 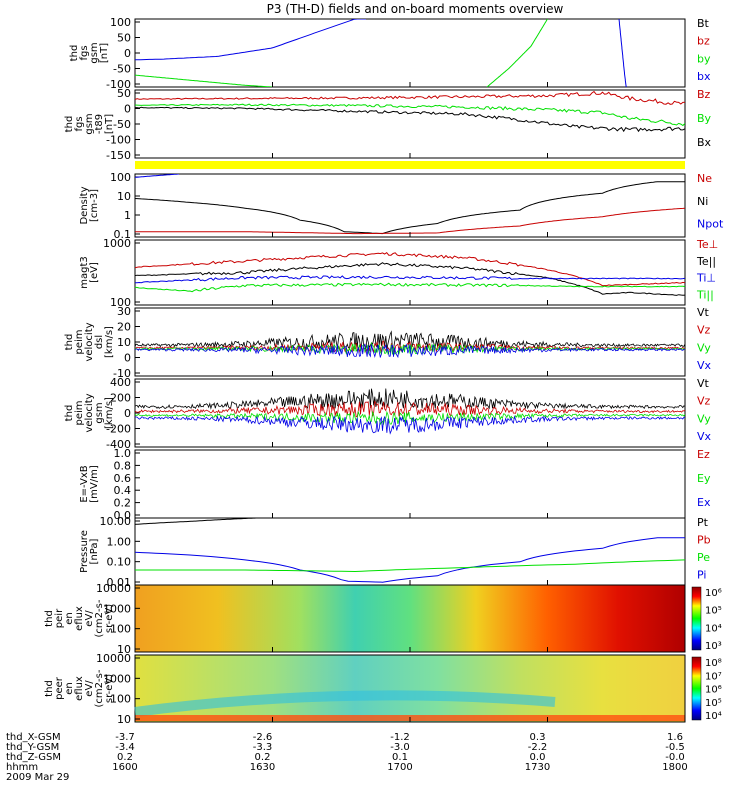 I want to click on series-line-Pe, so click(x=410, y=566).